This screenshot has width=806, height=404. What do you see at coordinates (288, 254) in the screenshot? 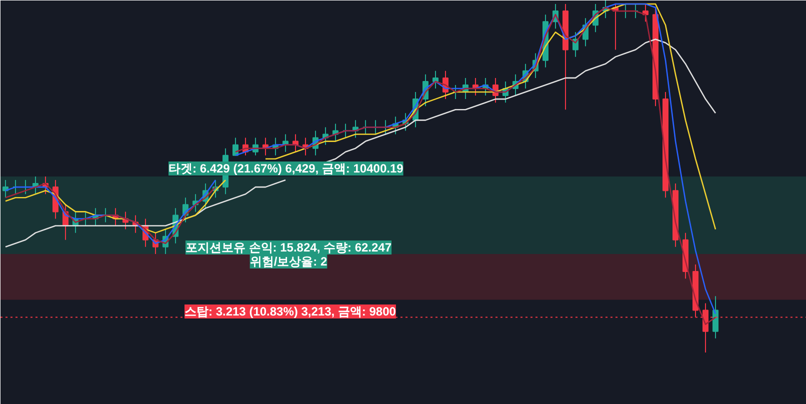
I see `annotation: 포지션보유 손익: 15.824, 수량: 62.247 위험/보상율: 2` at bounding box center [288, 254].